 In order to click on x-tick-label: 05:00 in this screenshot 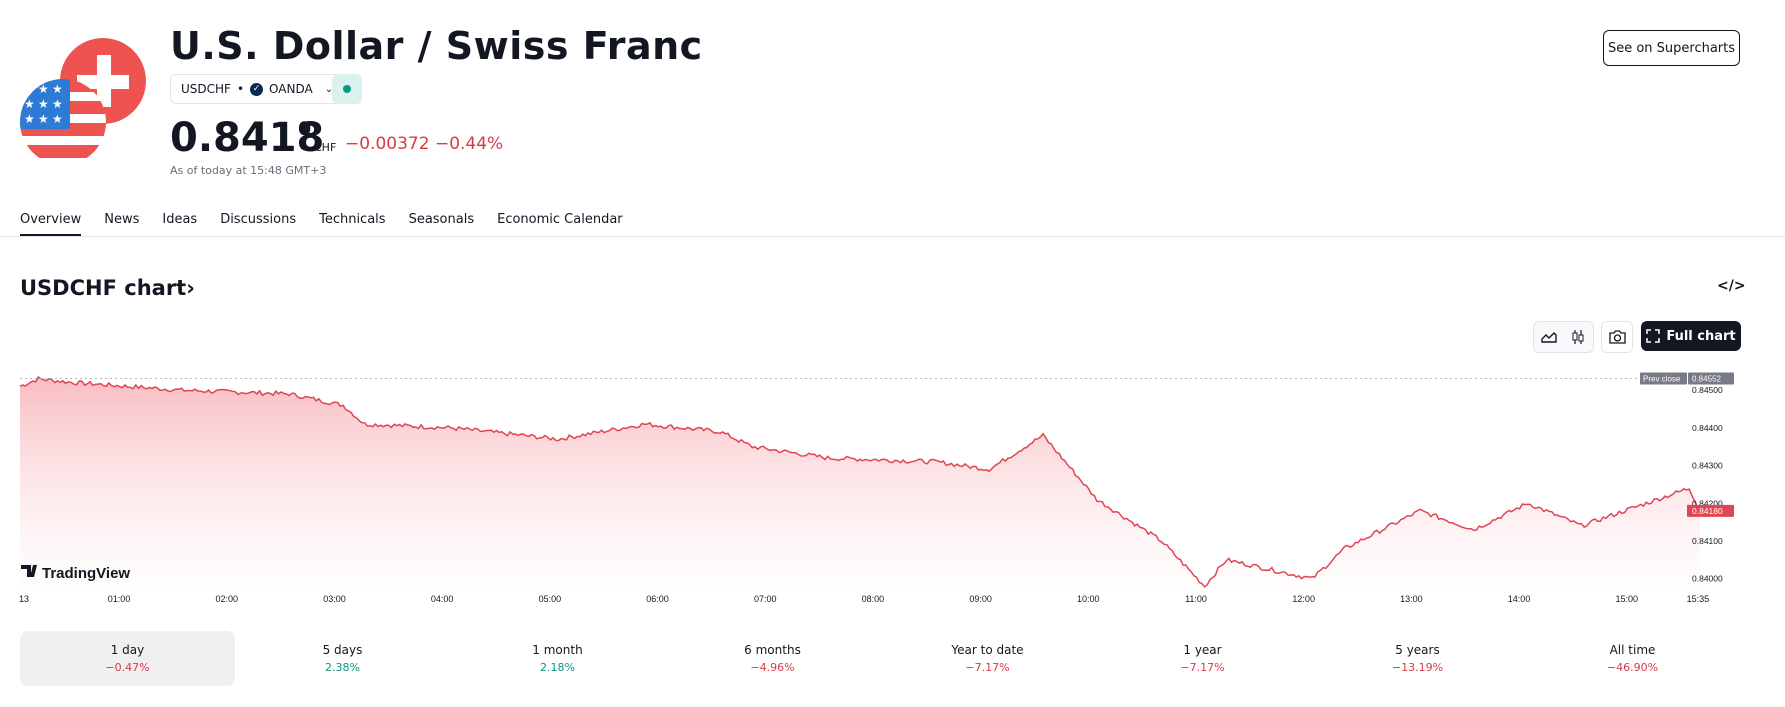, I will do `click(550, 599)`.